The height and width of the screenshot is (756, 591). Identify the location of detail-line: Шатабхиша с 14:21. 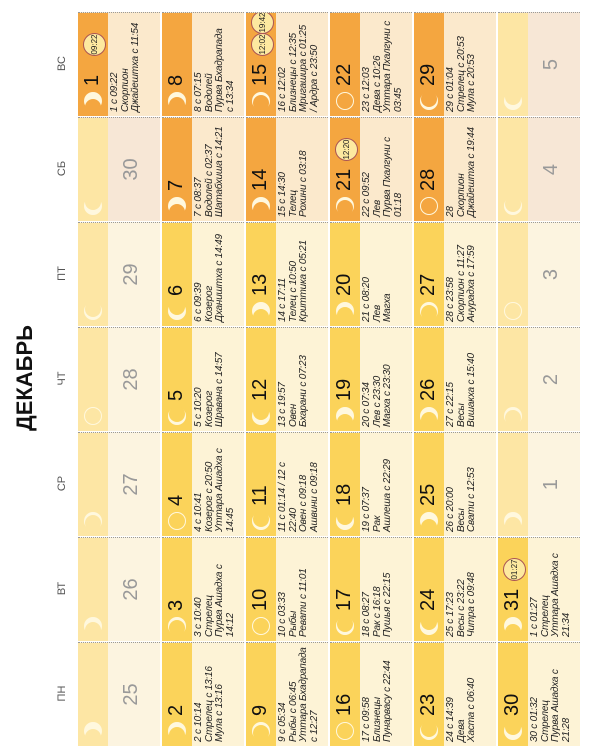
(219, 171).